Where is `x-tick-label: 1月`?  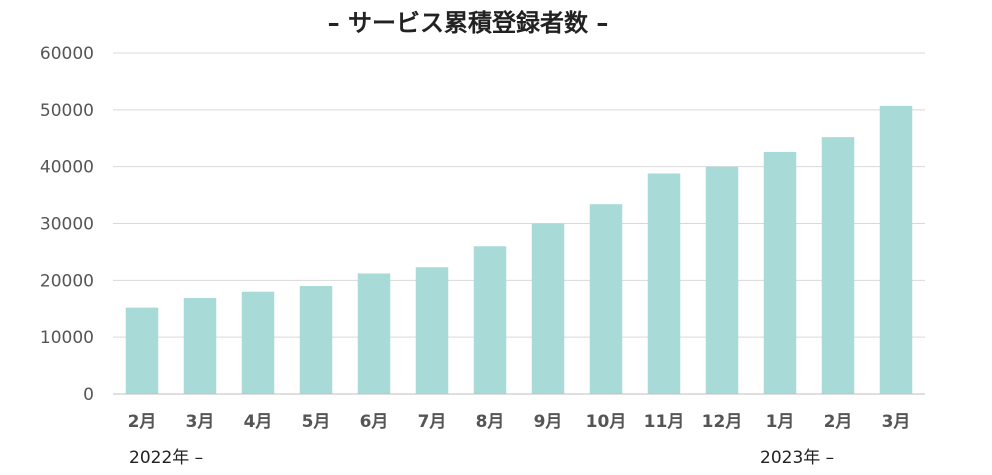 x-tick-label: 1月 is located at coordinates (780, 422).